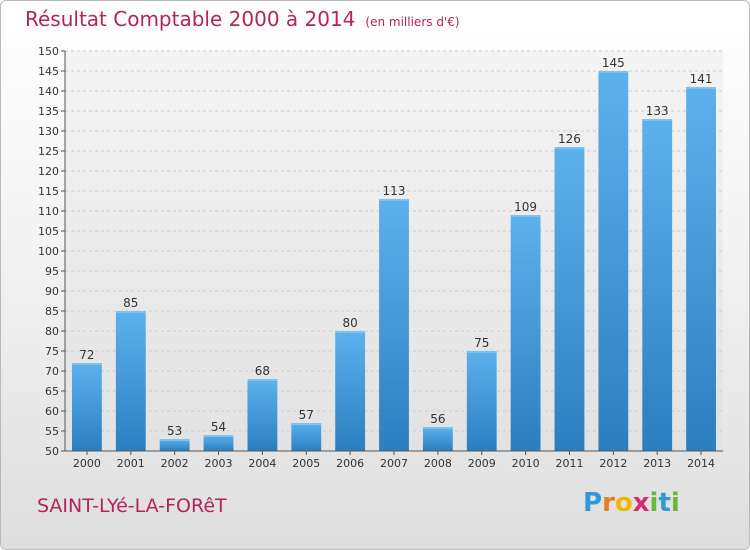  Describe the element at coordinates (394, 463) in the screenshot. I see `x-tick-label-2007: 2007` at that location.